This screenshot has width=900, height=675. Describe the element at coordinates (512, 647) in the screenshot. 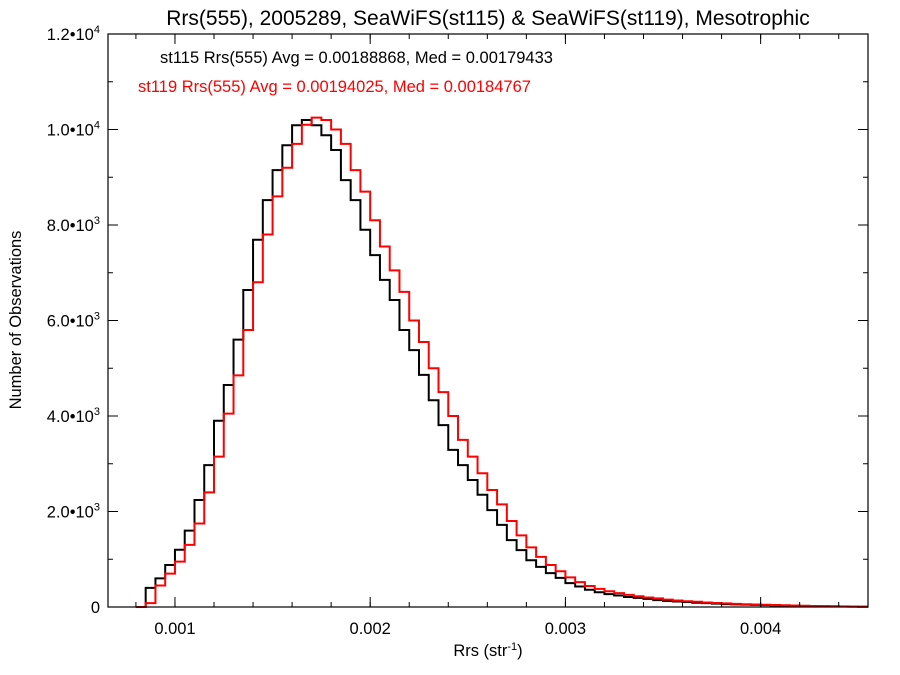

I see `x-axis-label-sup: -1` at that location.